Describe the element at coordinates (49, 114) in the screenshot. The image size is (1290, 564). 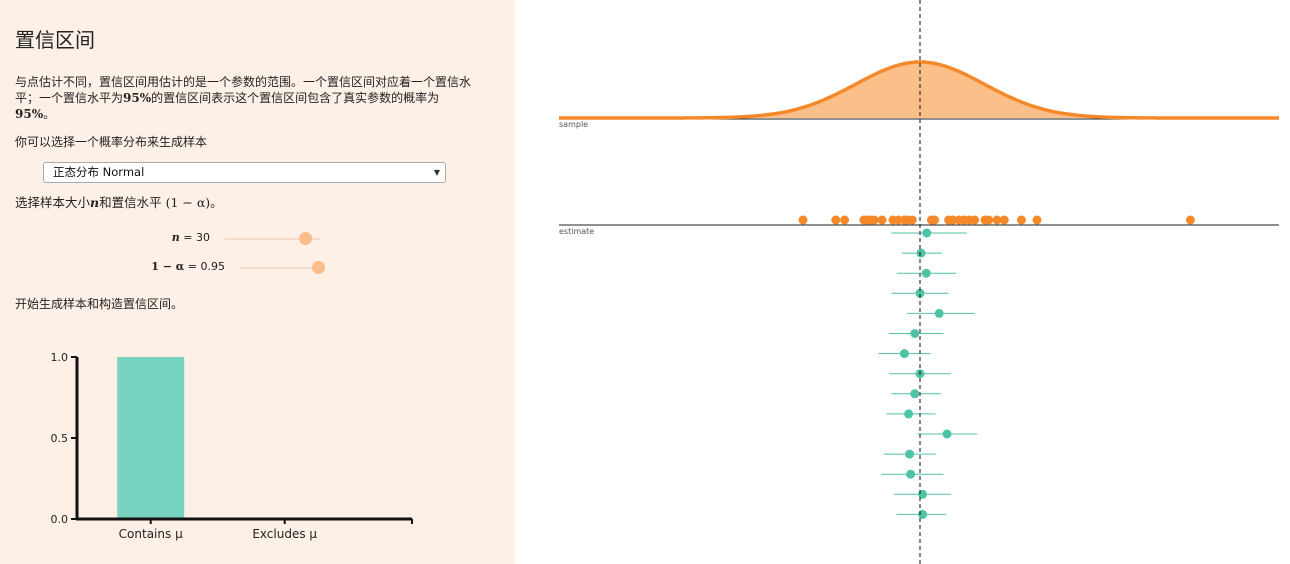
I see `intro-line-3-end: 。` at that location.